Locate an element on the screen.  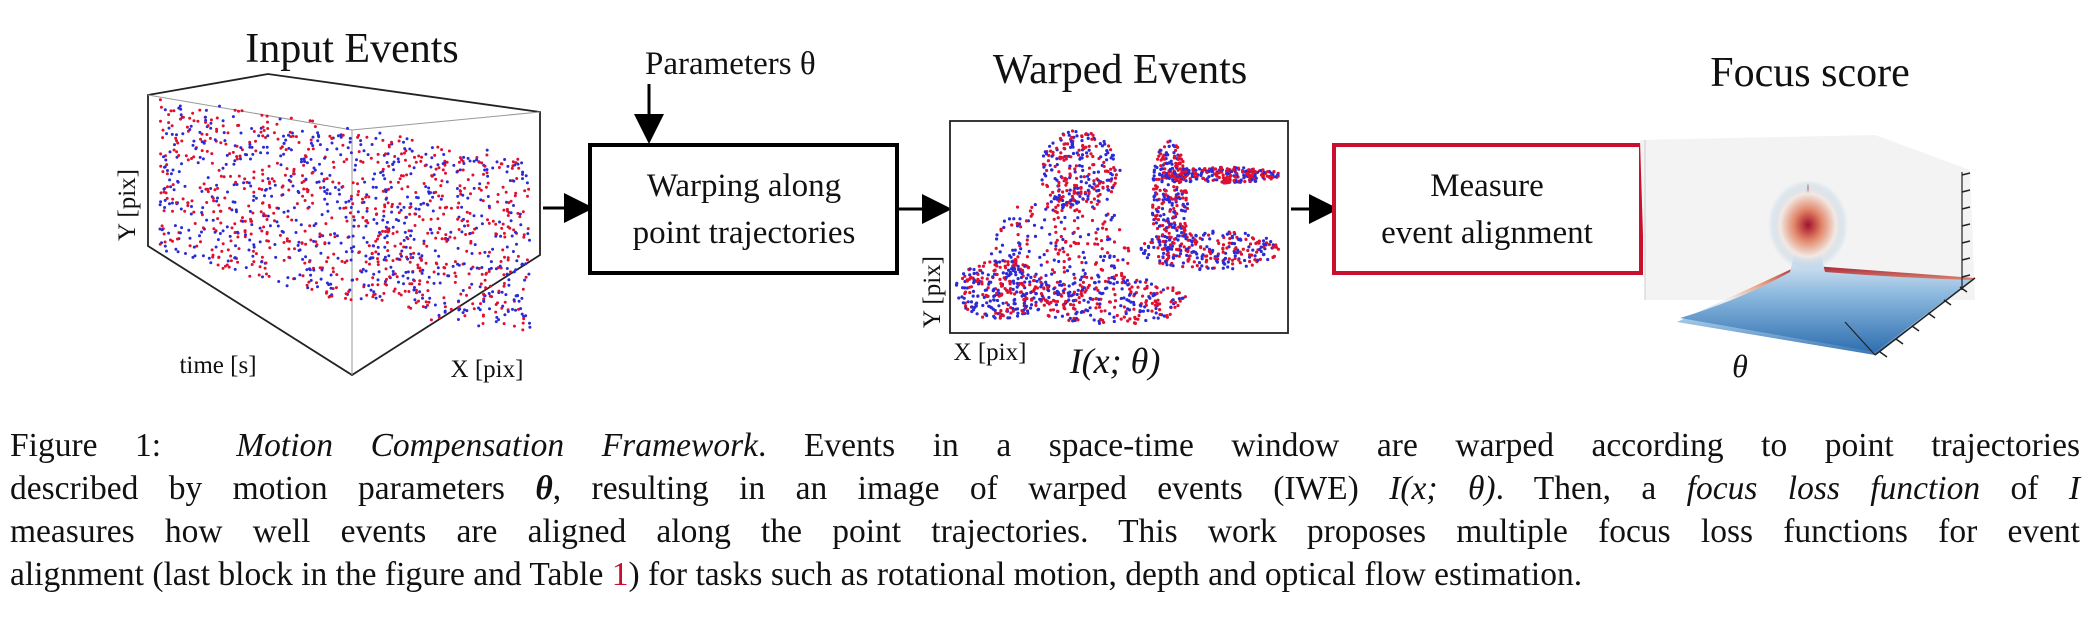
input-events-title: Input Events is located at coordinates (351, 49).